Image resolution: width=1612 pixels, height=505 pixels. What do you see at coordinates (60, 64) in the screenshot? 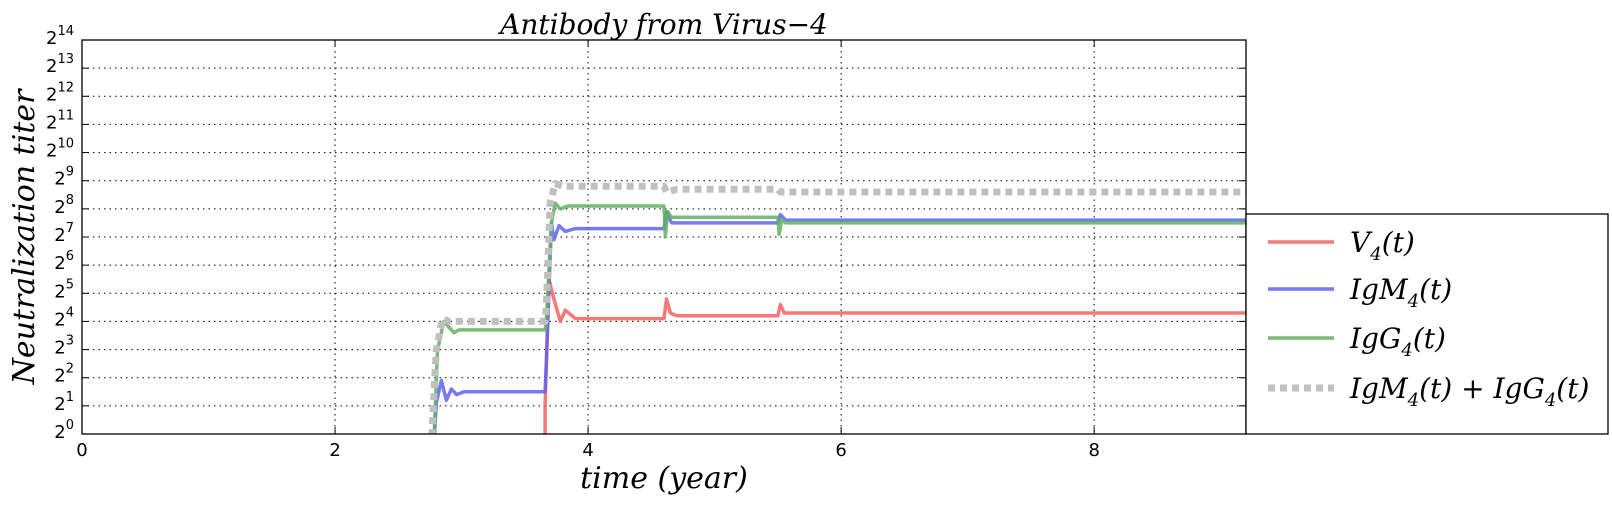
I see `y-tick-label: 213` at bounding box center [60, 64].